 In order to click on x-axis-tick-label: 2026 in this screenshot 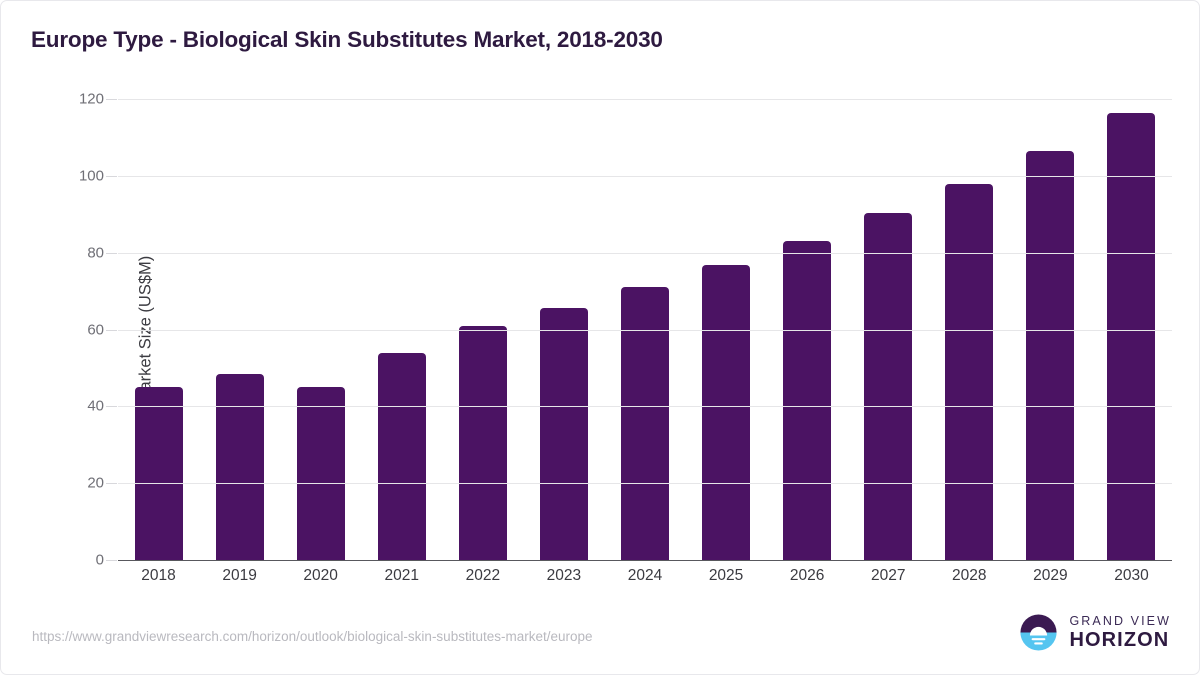, I will do `click(807, 575)`.